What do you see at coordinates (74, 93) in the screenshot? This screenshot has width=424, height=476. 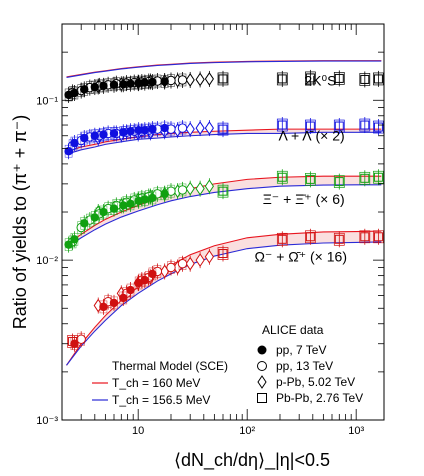 I see `point-K0S-pp7-1-marker` at bounding box center [74, 93].